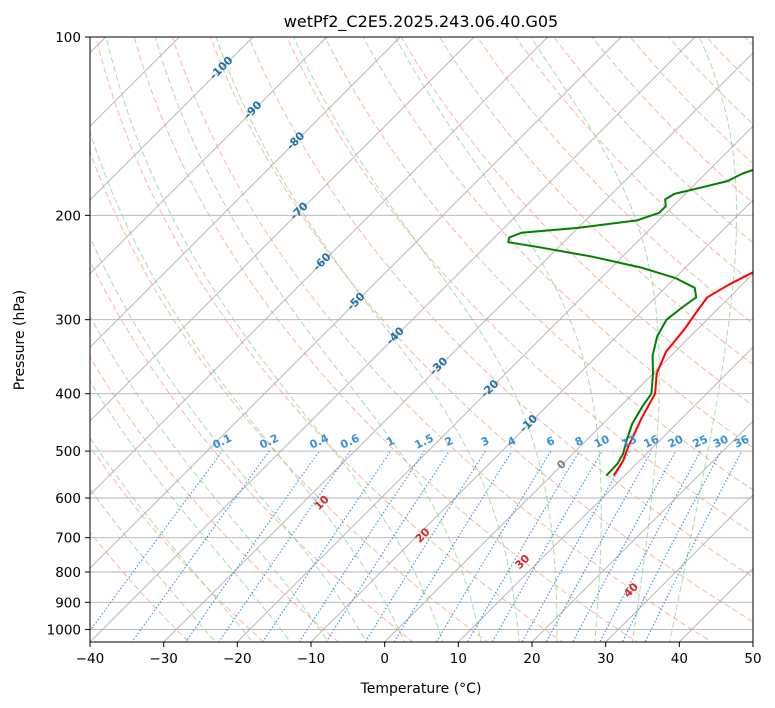 The image size is (775, 708). Describe the element at coordinates (68, 216) in the screenshot. I see `y-tick-label: 200` at that location.